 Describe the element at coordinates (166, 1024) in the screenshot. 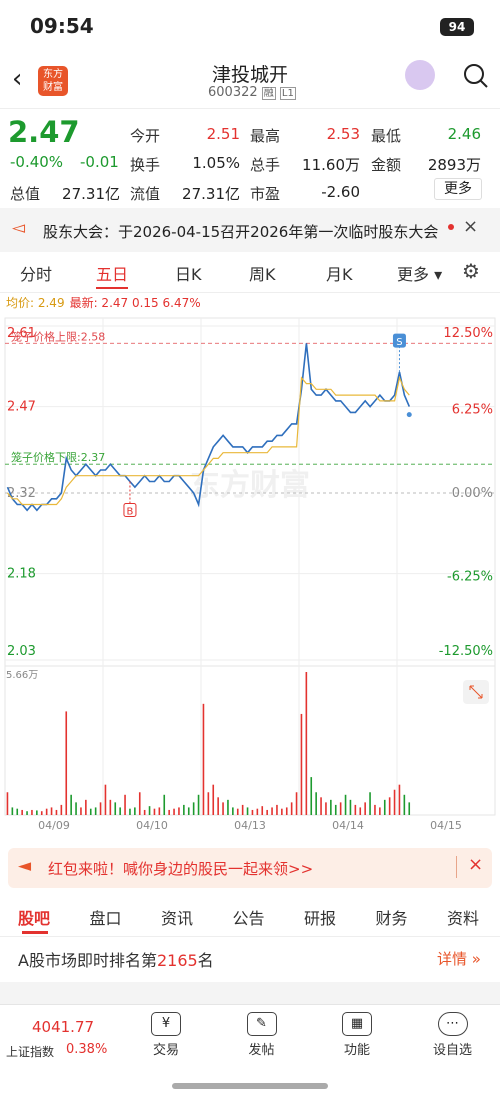

I see `nav-icon: ¥` at that location.